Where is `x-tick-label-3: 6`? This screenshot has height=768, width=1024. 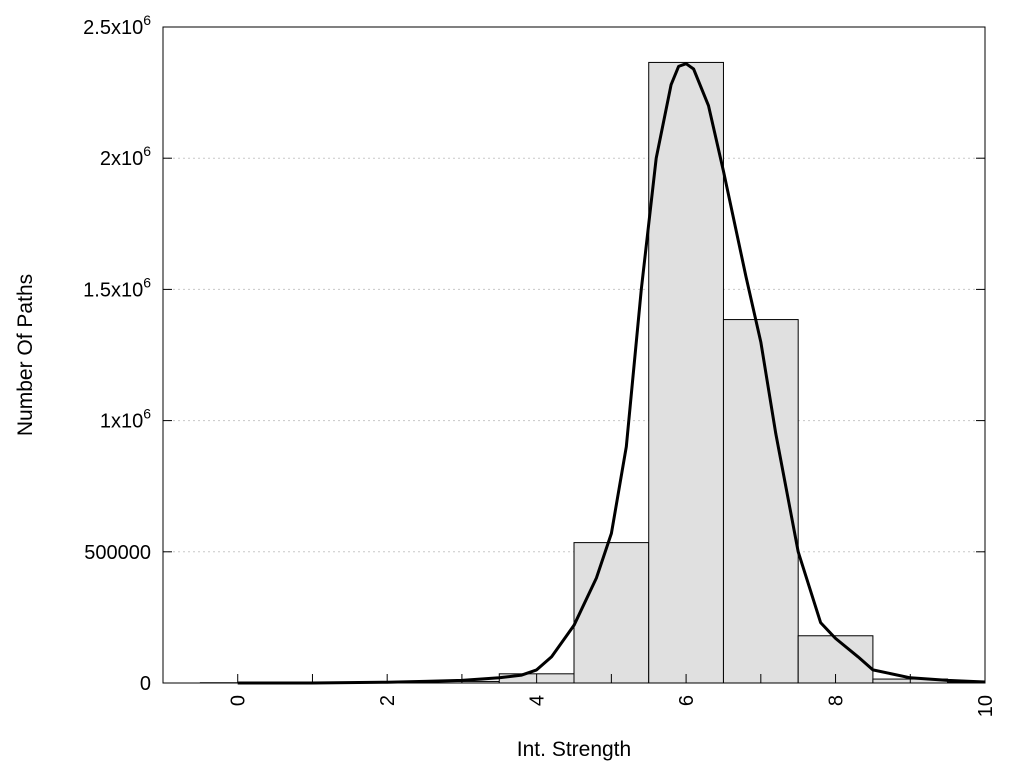 x-tick-label-3: 6 is located at coordinates (687, 700).